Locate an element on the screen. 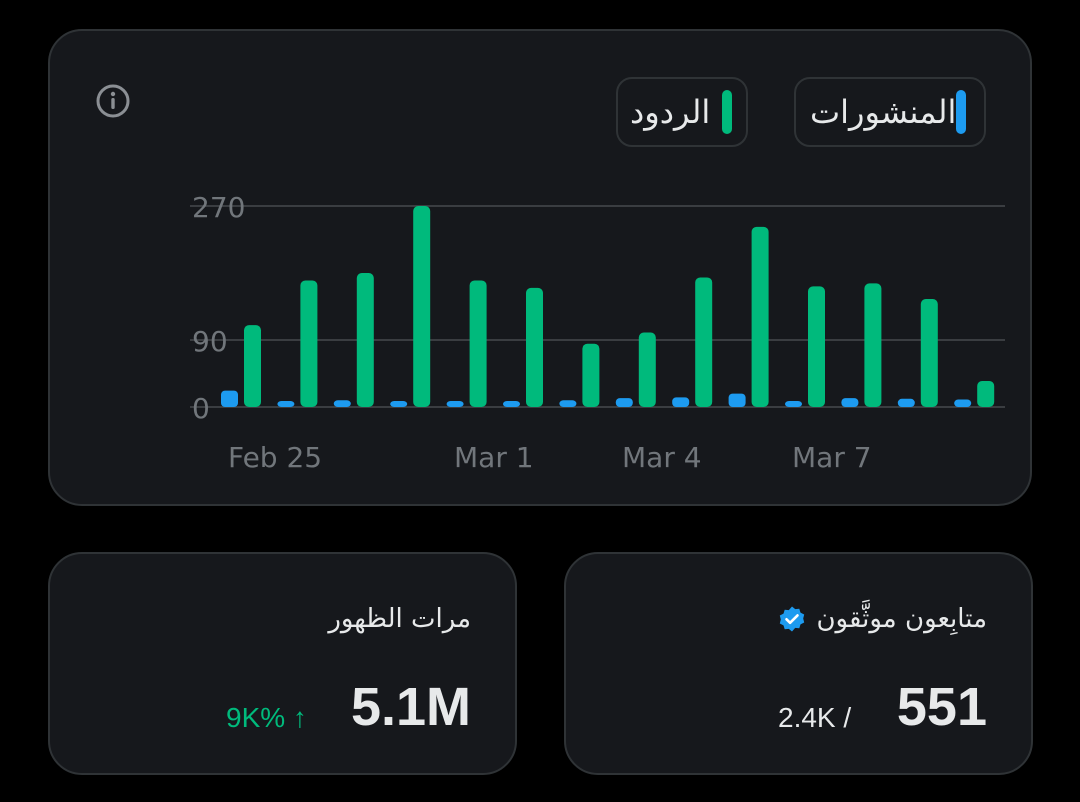 The width and height of the screenshot is (1080, 802). verified-followers-card: متابِعون موثَّقون 551 2.4K / is located at coordinates (798, 663).